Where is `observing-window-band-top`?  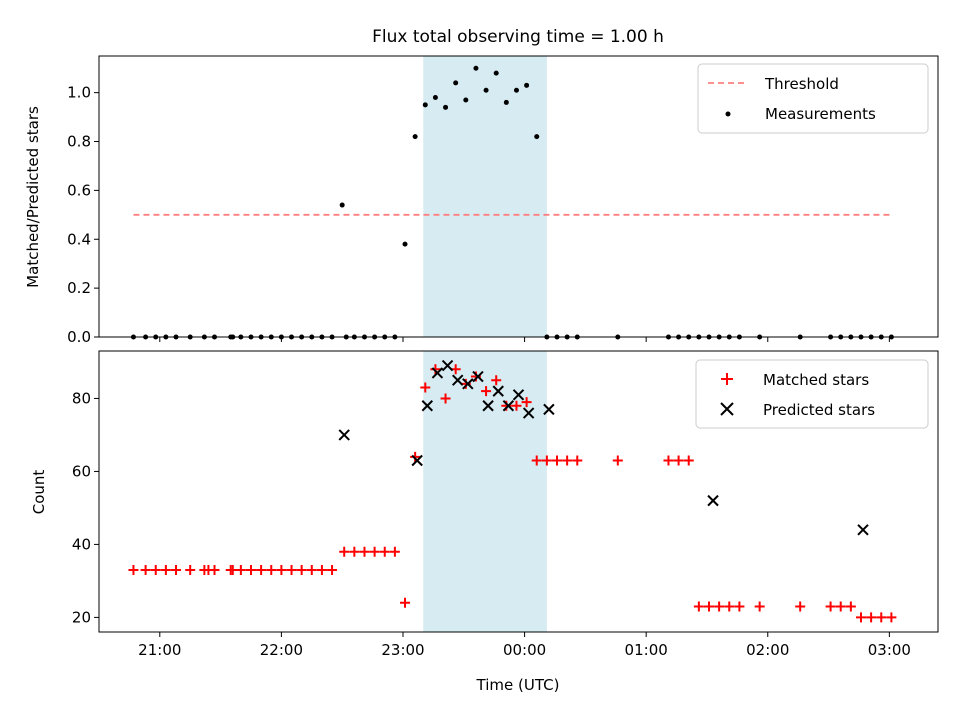 observing-window-band-top is located at coordinates (485, 196).